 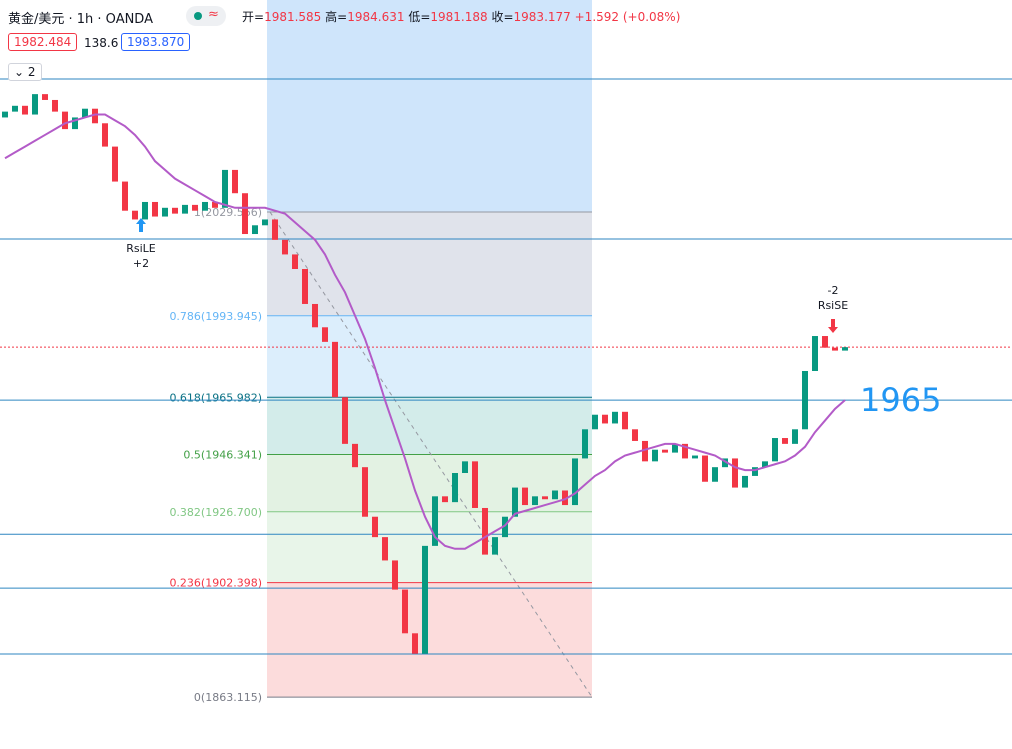 I want to click on fib-label: 0.382(1926.700), so click(x=215, y=512).